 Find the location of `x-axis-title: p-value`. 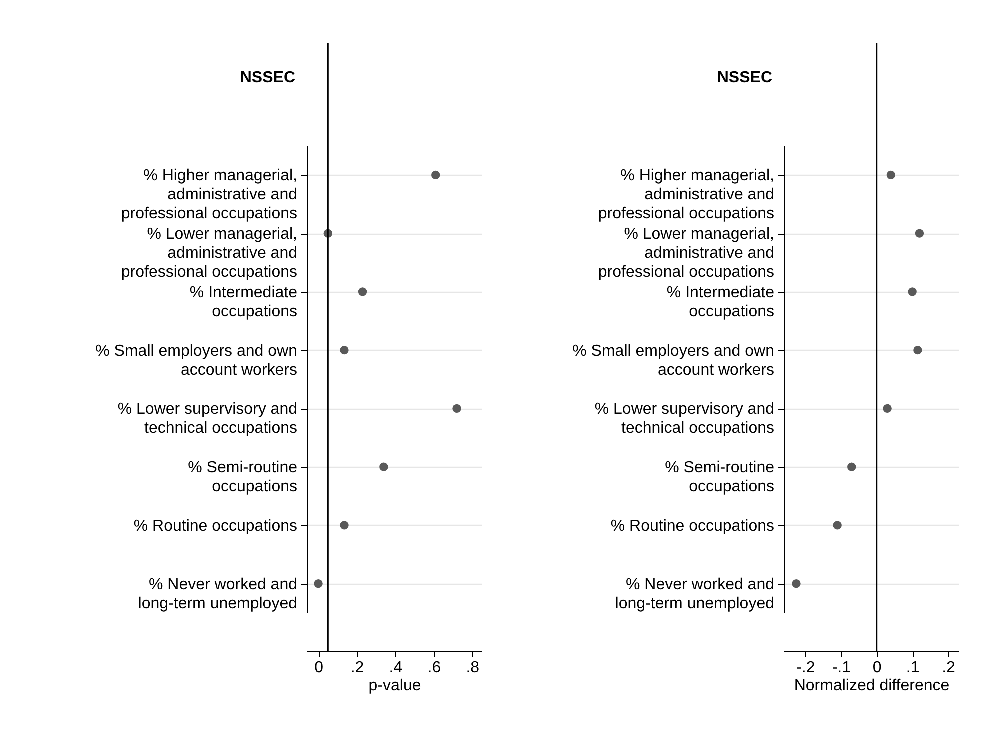

x-axis-title: p-value is located at coordinates (395, 686).